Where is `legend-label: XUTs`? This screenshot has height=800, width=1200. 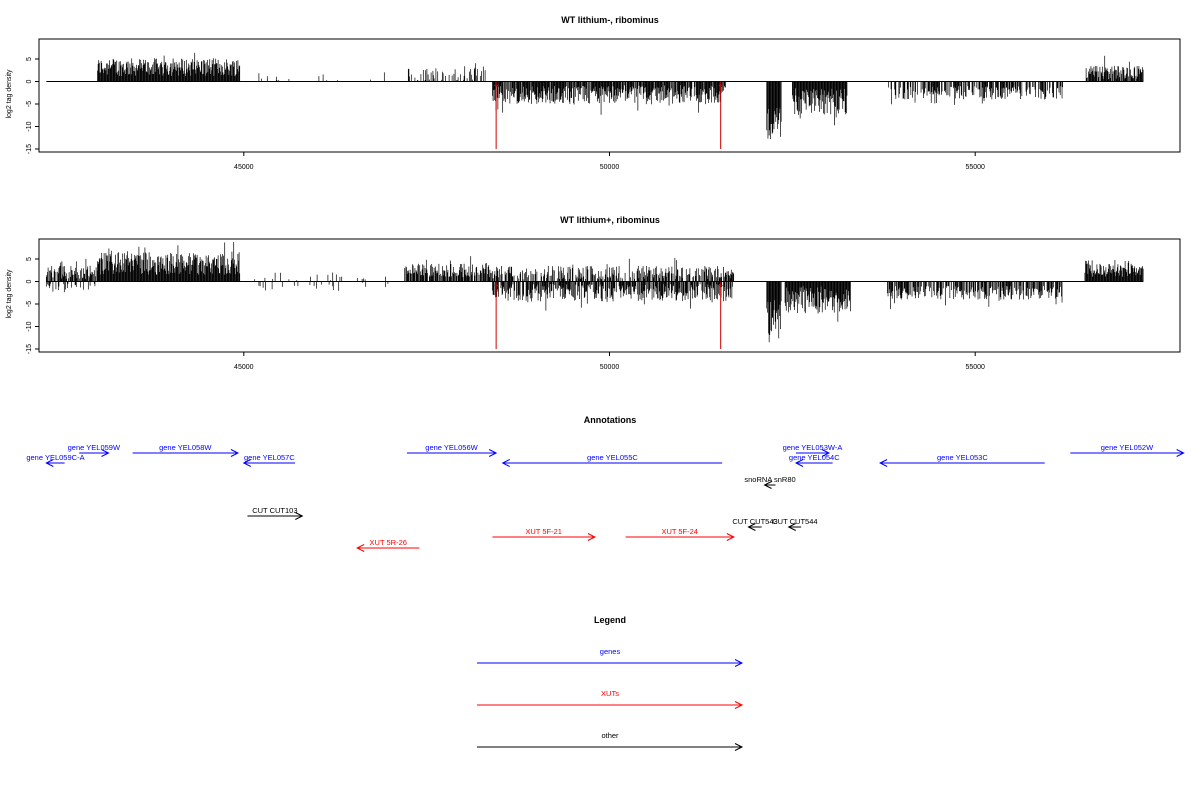
legend-label: XUTs is located at coordinates (610, 693).